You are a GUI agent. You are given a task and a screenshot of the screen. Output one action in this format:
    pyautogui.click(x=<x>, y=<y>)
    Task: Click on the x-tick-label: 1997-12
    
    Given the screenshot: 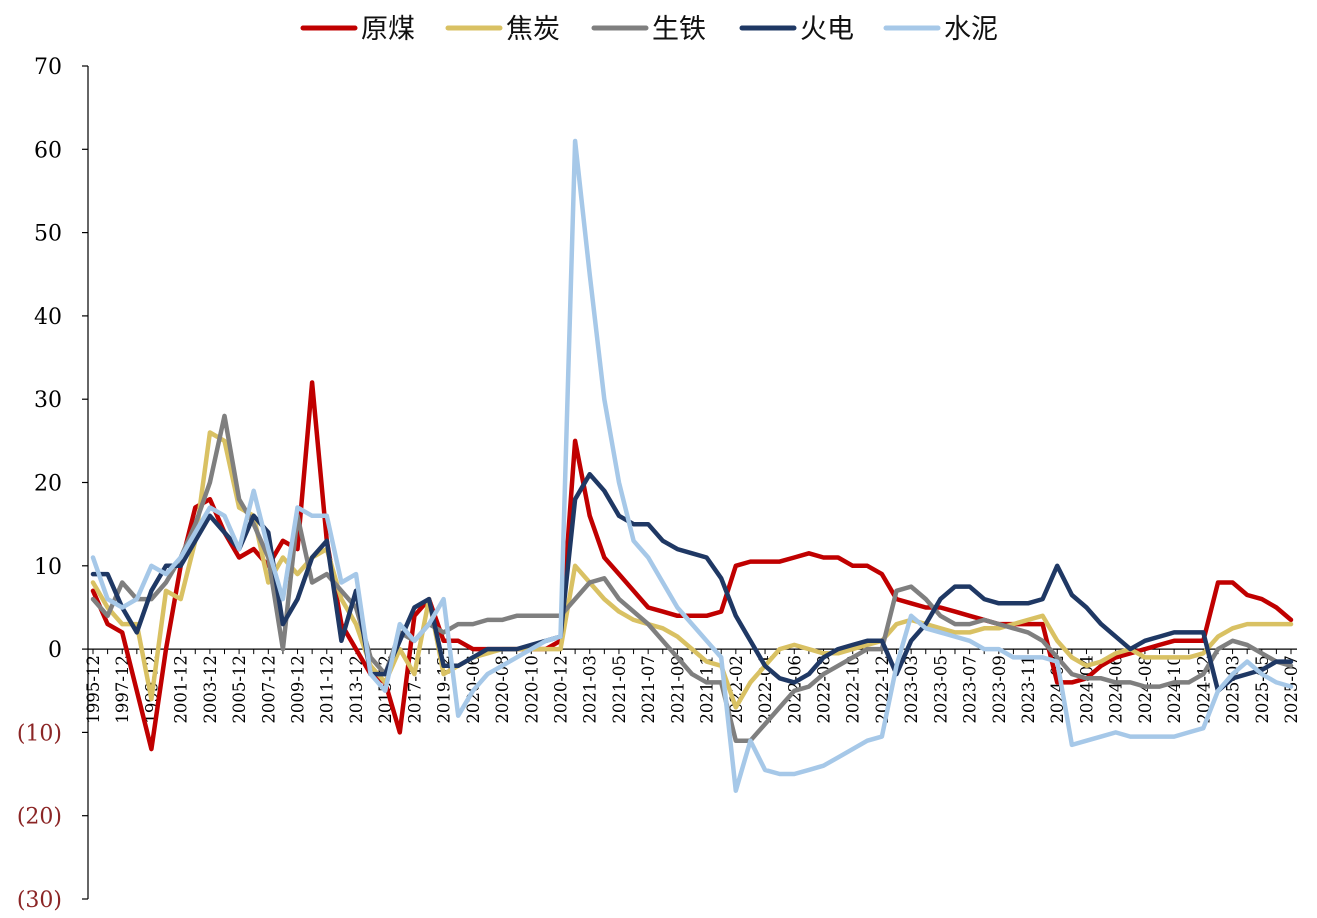 What is the action you would take?
    pyautogui.click(x=122, y=689)
    